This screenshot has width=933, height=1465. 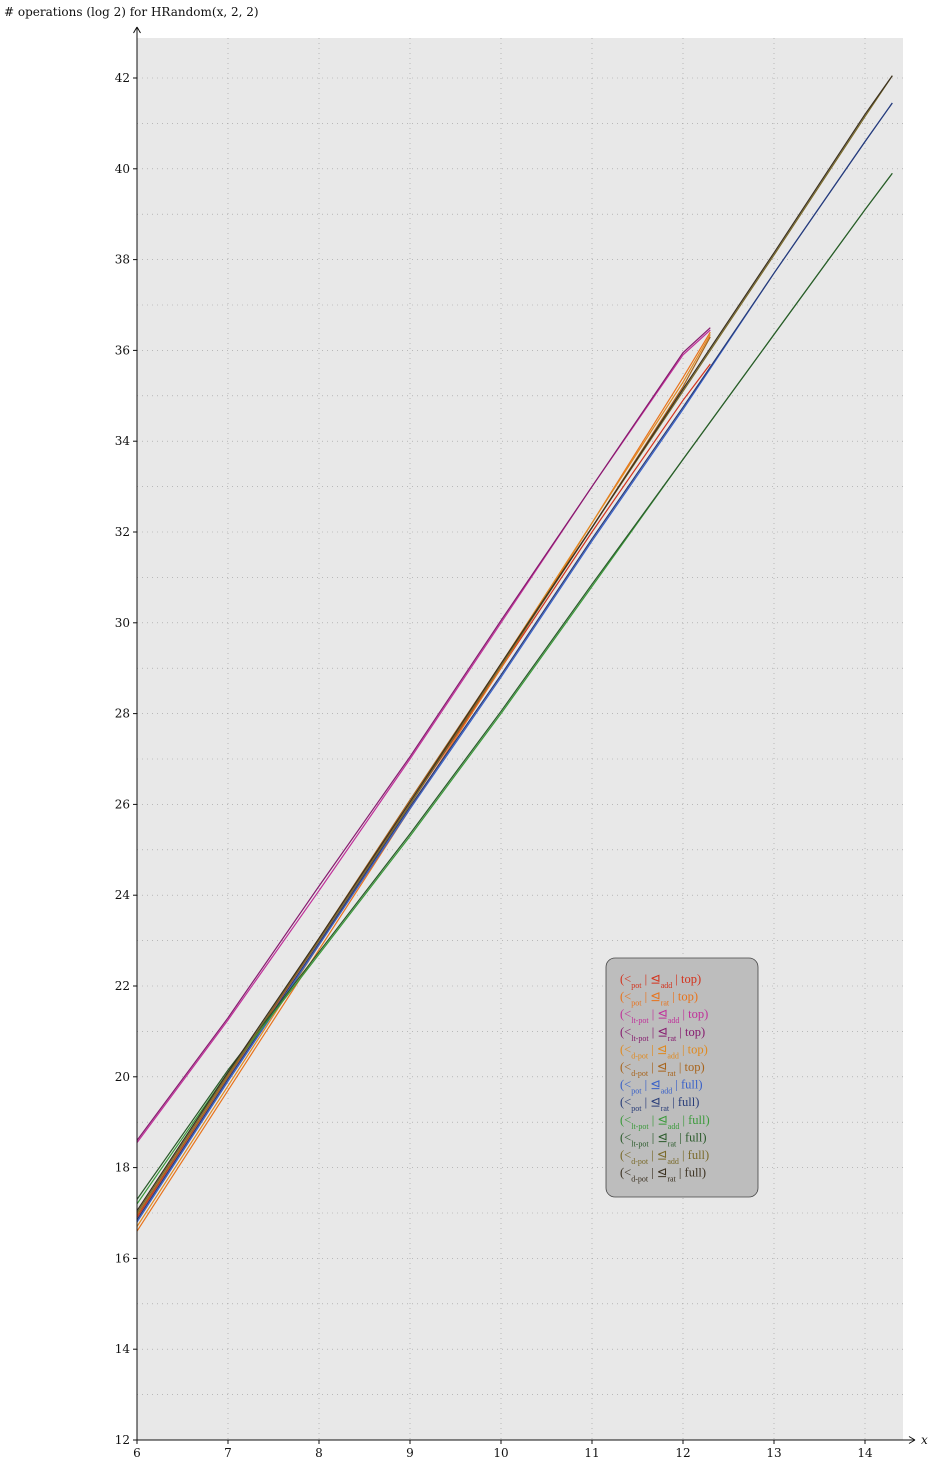 I want to click on x-axis: 6 7 8 9 10 11 12 13 14, so click(x=524, y=1448).